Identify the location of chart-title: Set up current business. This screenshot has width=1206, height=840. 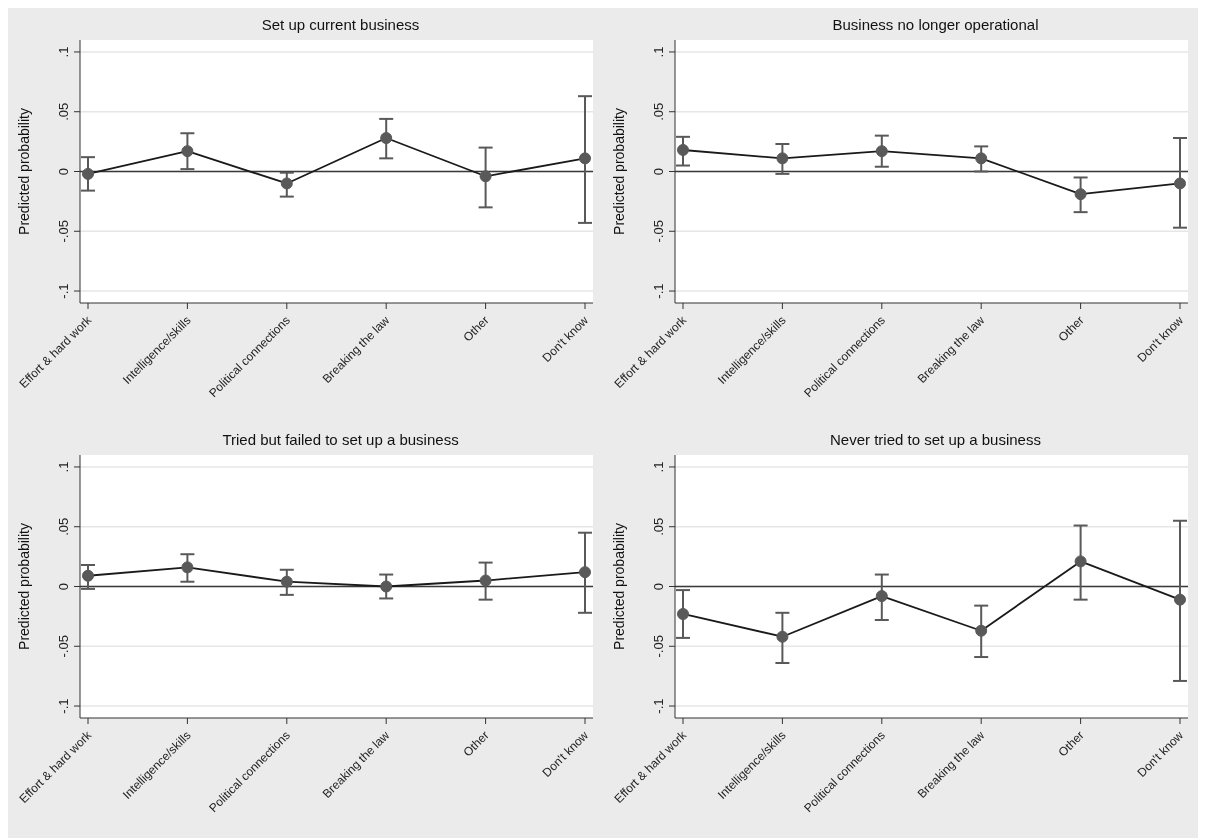
(340, 25).